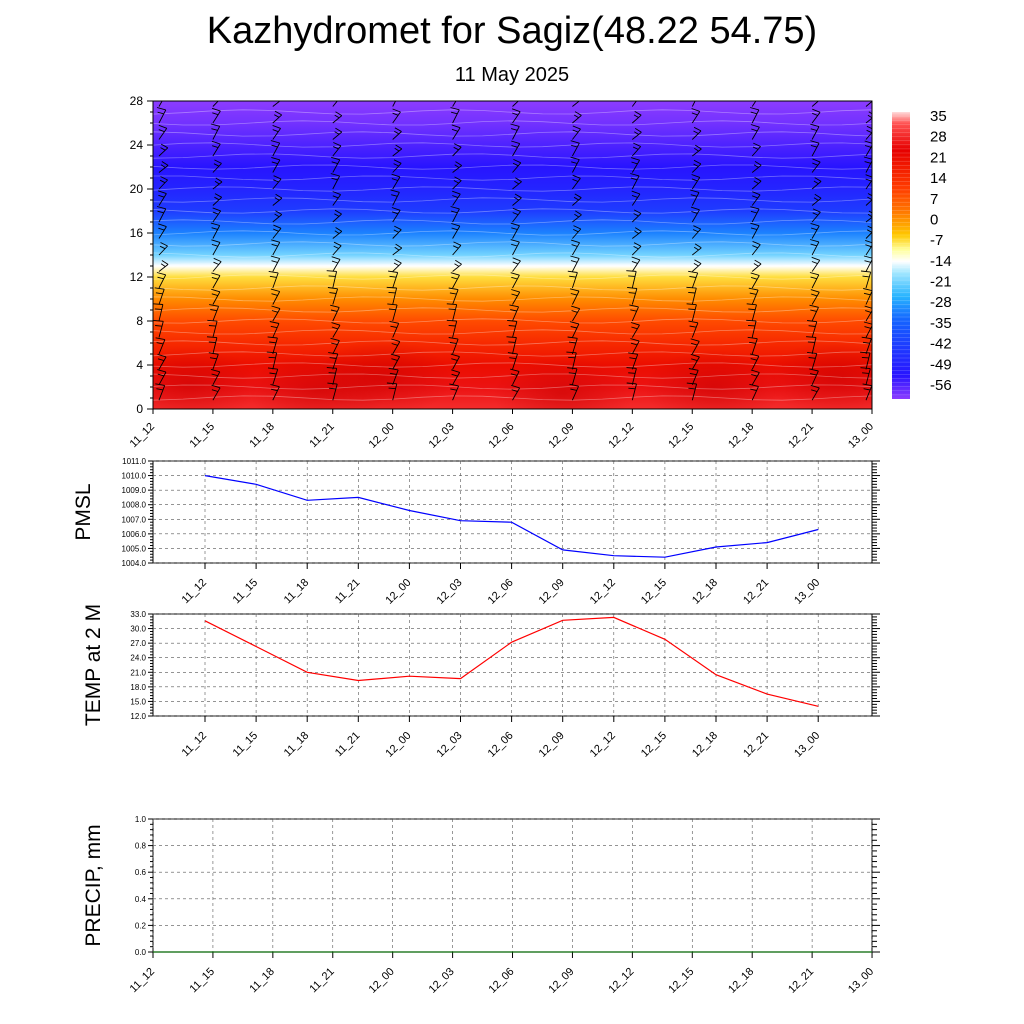  I want to click on heatmap-x-tick-label: 12_06, so click(502, 436).